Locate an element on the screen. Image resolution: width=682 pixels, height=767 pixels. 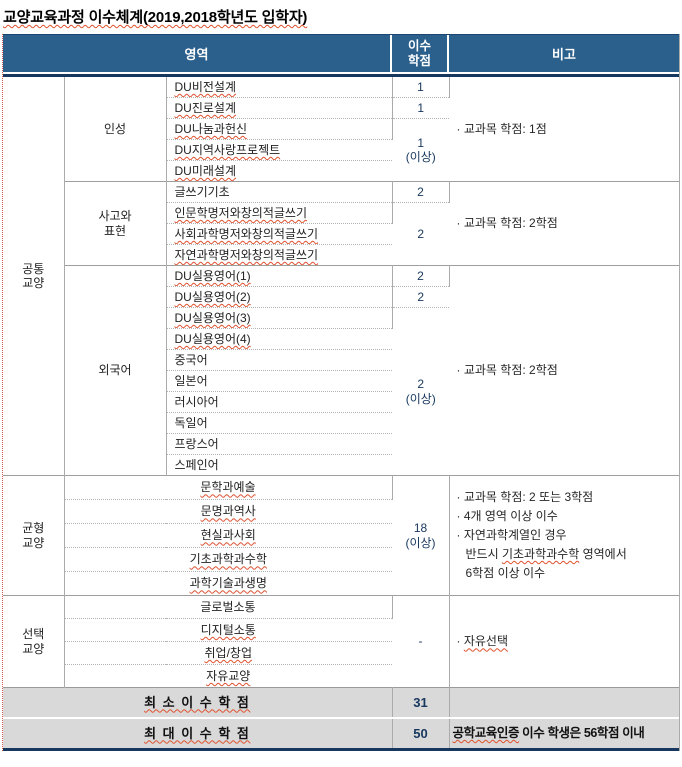
group-cell-character: 인성 is located at coordinates (115, 129).